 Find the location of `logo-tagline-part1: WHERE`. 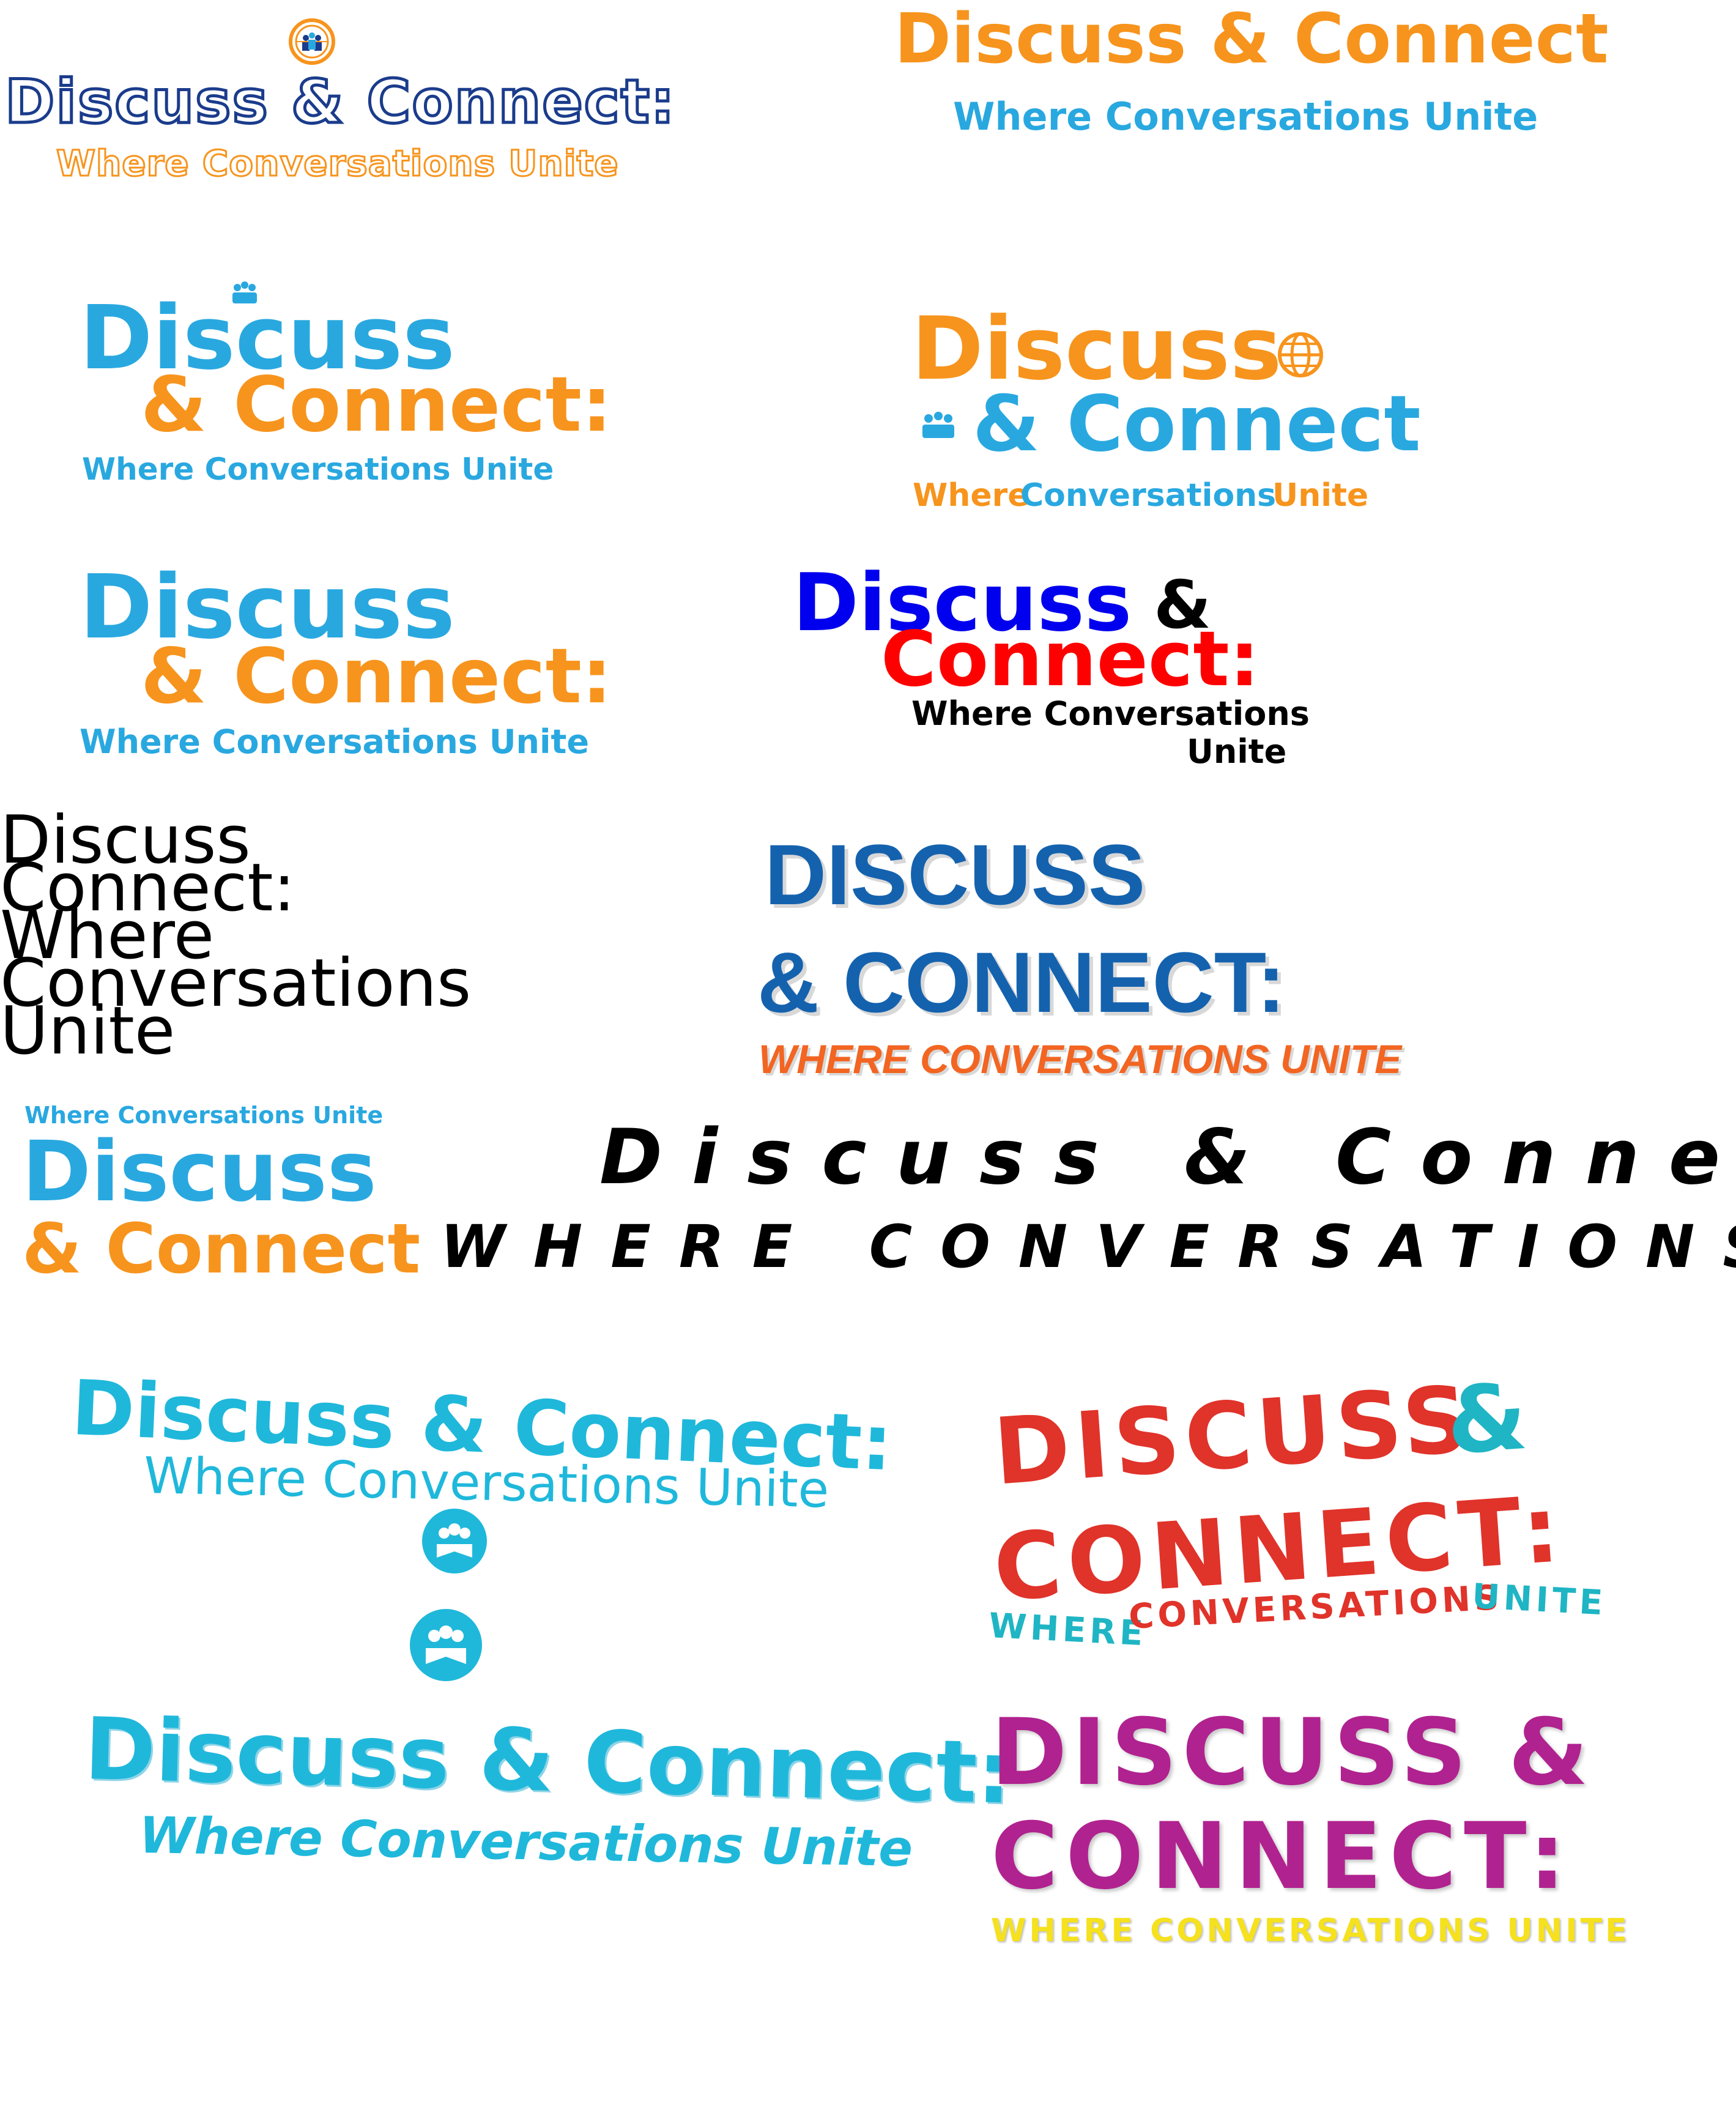

logo-tagline-part1: WHERE is located at coordinates (1067, 1630).